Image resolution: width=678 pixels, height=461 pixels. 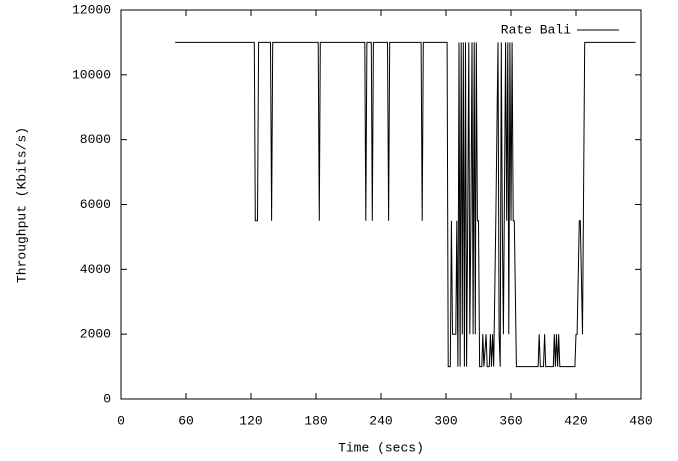 I want to click on x-tick-label: 420, so click(x=575, y=420).